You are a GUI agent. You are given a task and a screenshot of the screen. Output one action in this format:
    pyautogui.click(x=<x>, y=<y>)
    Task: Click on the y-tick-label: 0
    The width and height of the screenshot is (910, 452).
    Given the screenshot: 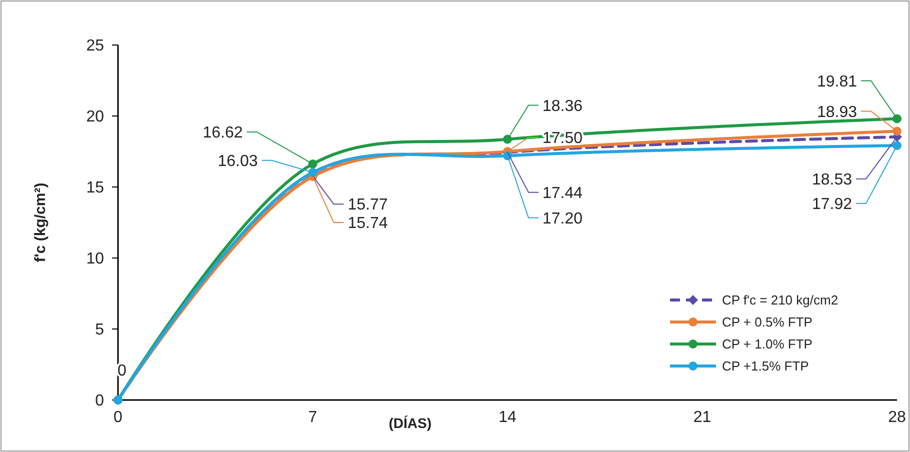 What is the action you would take?
    pyautogui.click(x=99, y=401)
    